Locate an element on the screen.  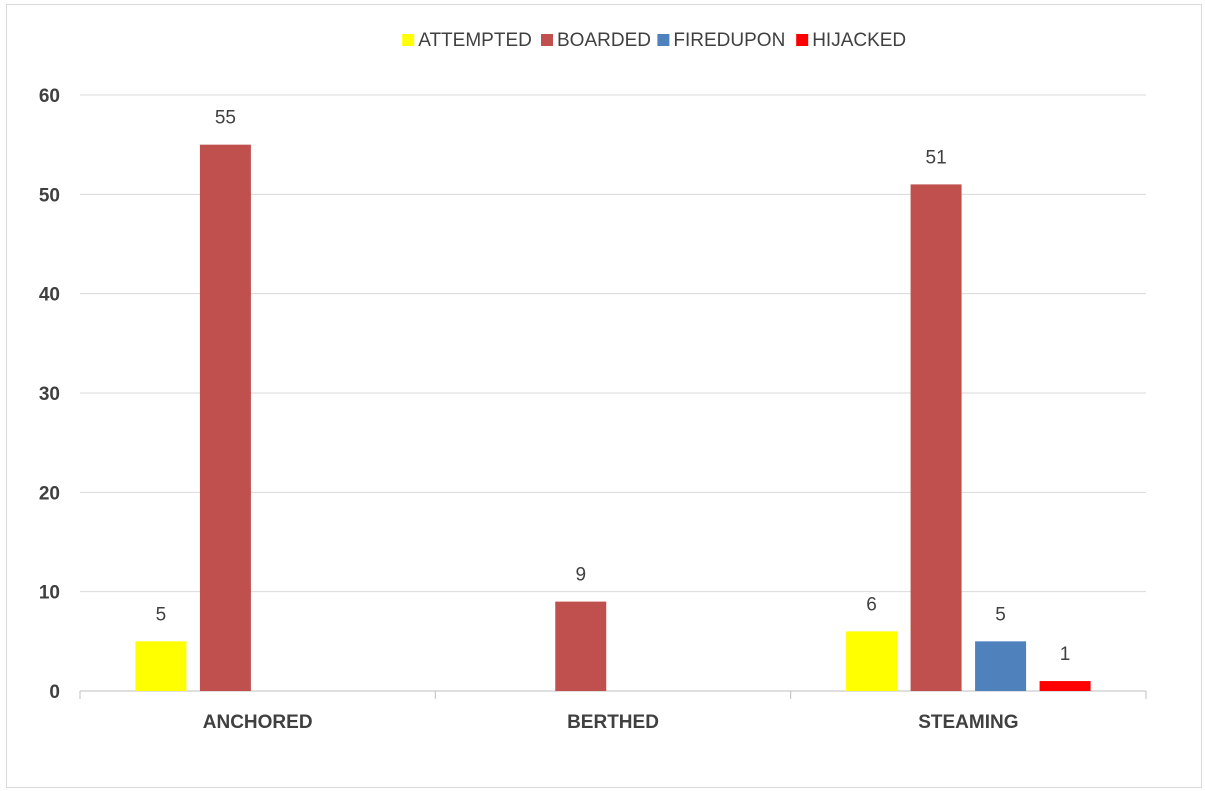
bar-berthed-boarded is located at coordinates (581, 646).